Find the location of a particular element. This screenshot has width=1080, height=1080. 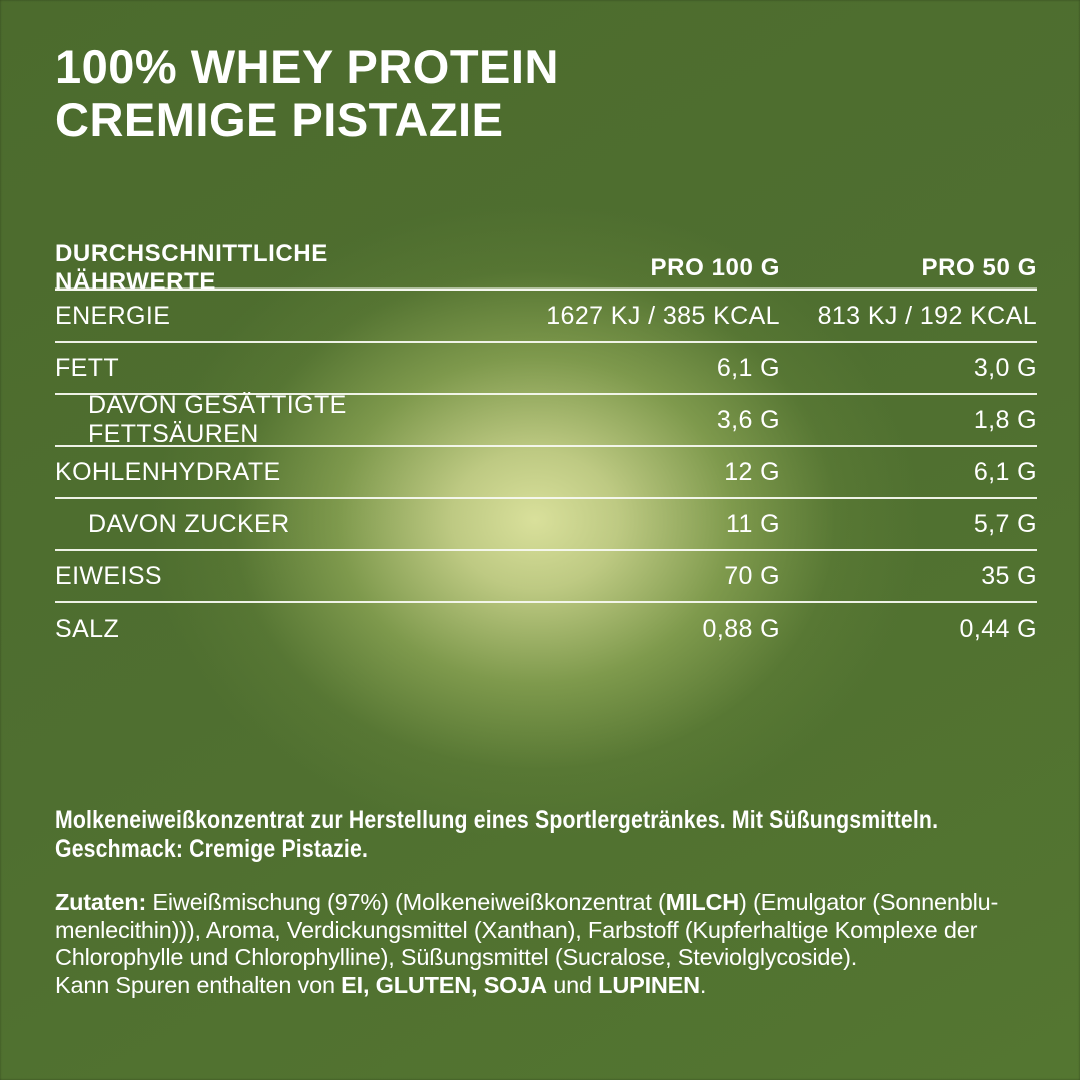

row-label: DAVON ZUCKER is located at coordinates (189, 523).